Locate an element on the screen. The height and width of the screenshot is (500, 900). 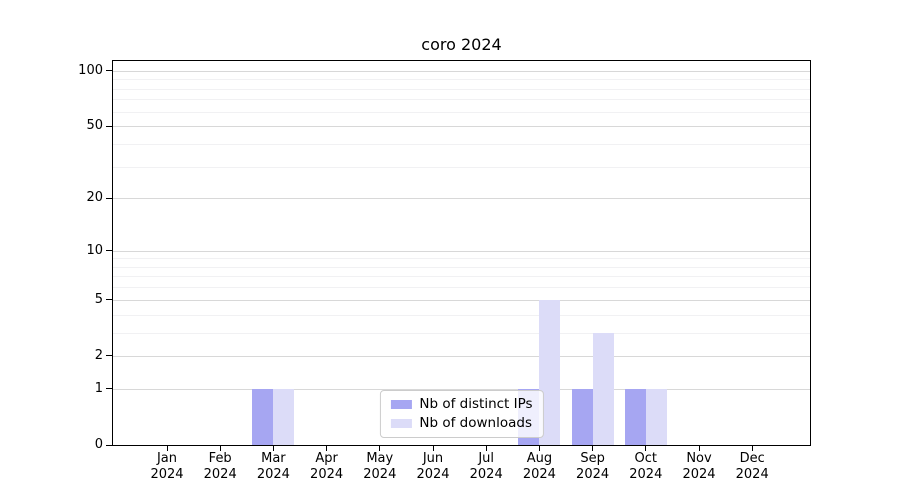
bar-oct-distinct-ips is located at coordinates (635, 416).